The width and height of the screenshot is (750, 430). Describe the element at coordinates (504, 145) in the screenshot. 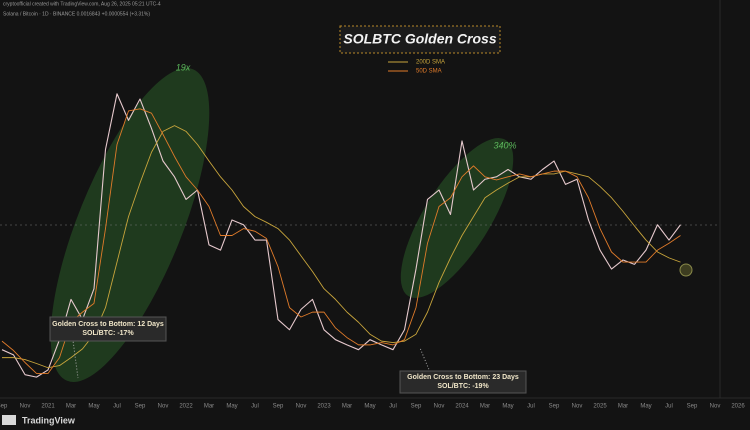

I see `annotation-label: 340%` at that location.